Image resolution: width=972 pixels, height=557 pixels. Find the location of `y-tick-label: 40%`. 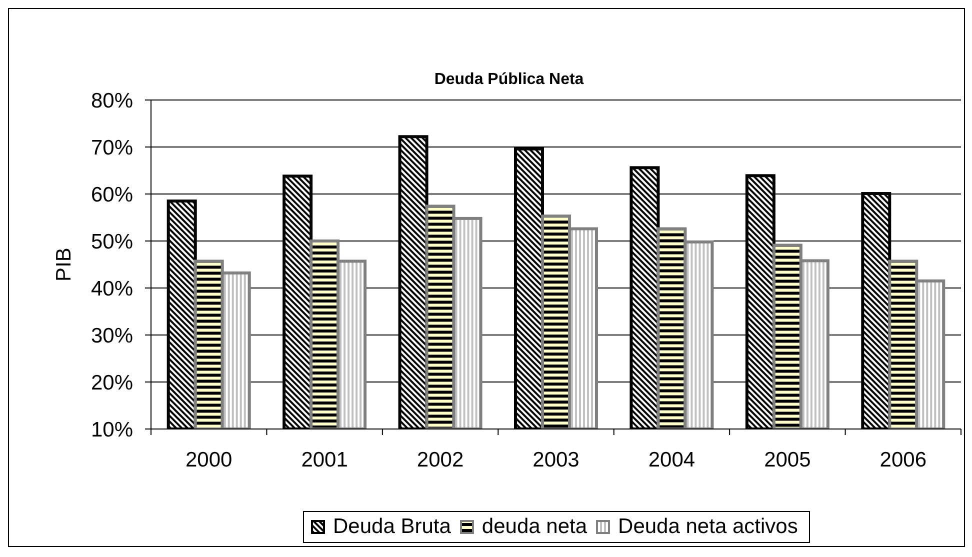

y-tick-label: 40% is located at coordinates (111, 288).